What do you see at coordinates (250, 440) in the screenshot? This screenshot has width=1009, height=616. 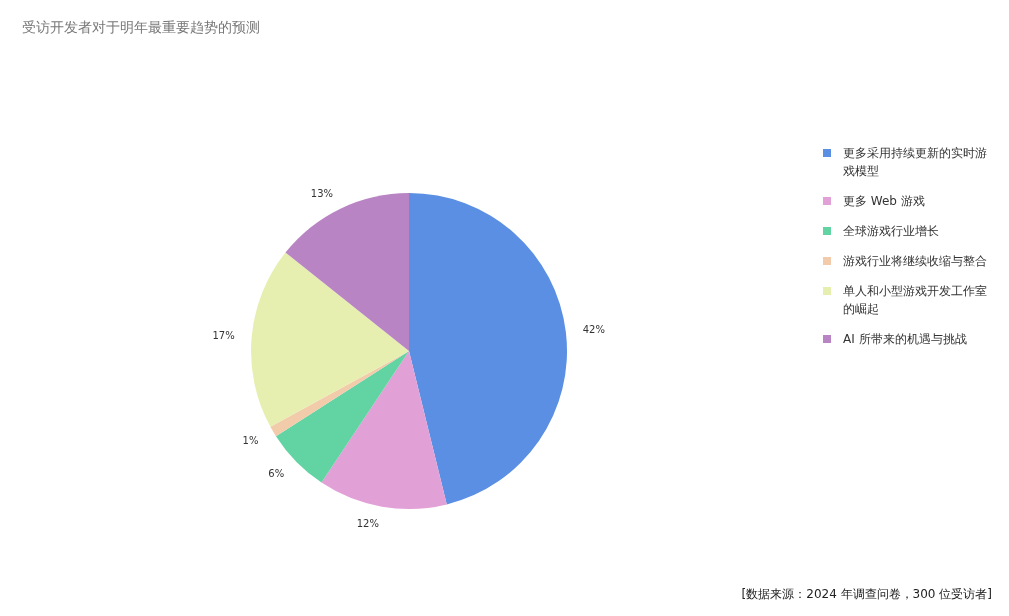 I see `data-label: 1%` at bounding box center [250, 440].